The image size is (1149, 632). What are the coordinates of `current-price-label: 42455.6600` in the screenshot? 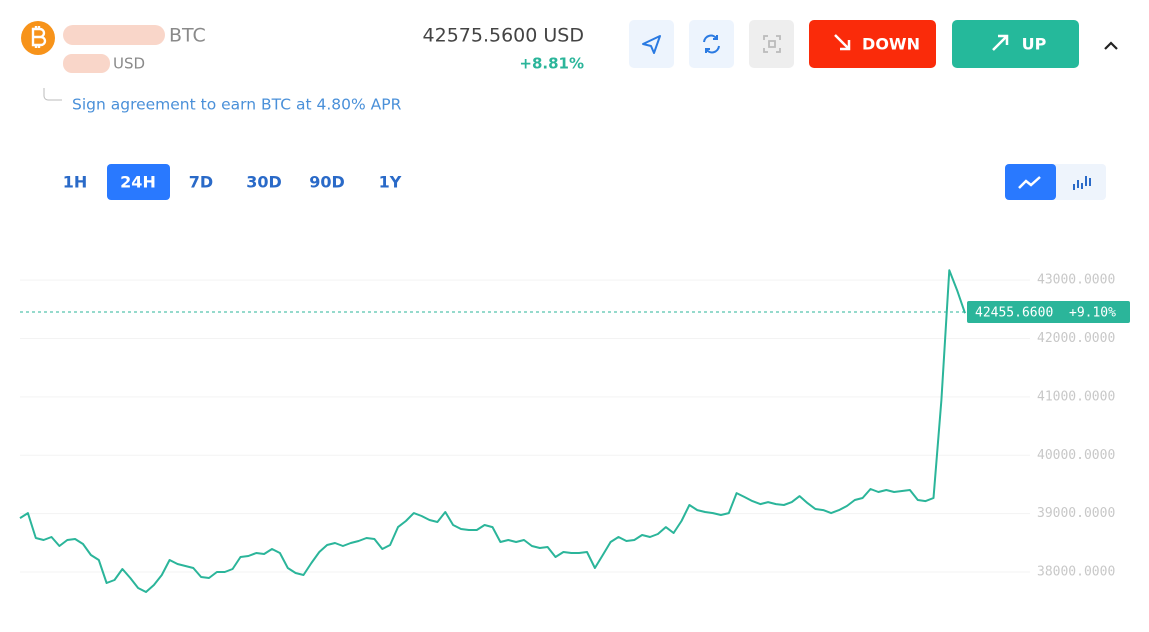 It's located at (1014, 312).